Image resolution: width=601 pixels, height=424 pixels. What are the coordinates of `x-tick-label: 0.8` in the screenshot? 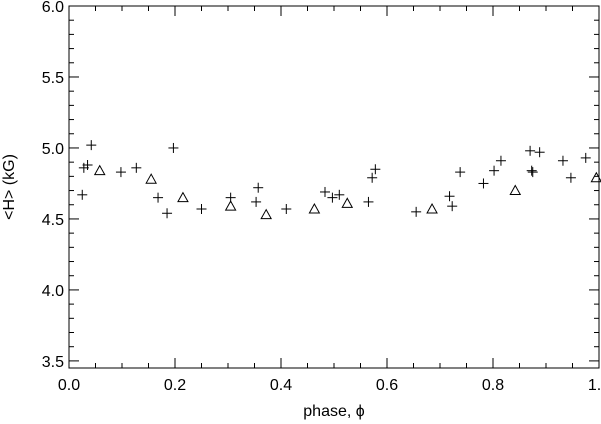 It's located at (493, 385).